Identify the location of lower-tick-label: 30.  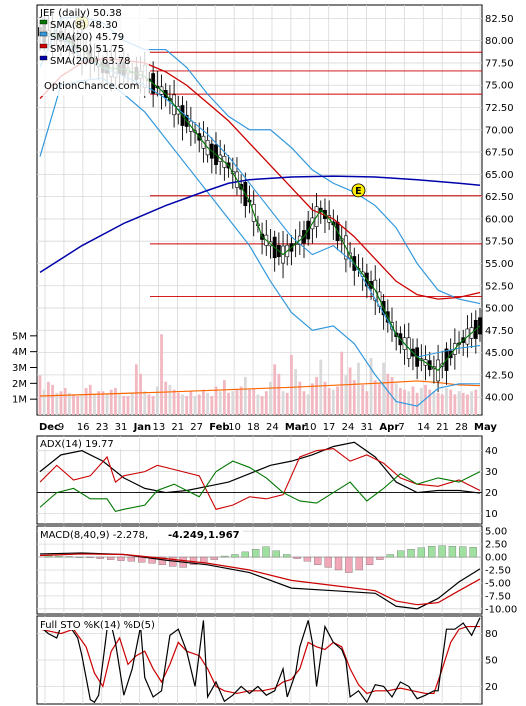
(491, 472).